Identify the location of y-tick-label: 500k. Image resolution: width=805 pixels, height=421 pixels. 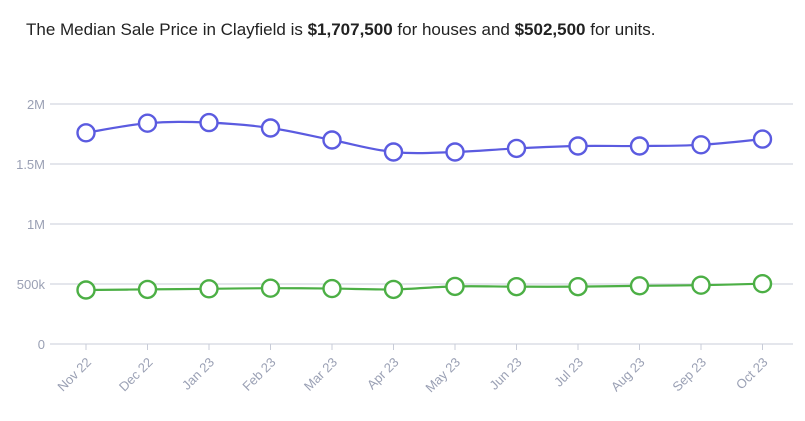
(31, 284).